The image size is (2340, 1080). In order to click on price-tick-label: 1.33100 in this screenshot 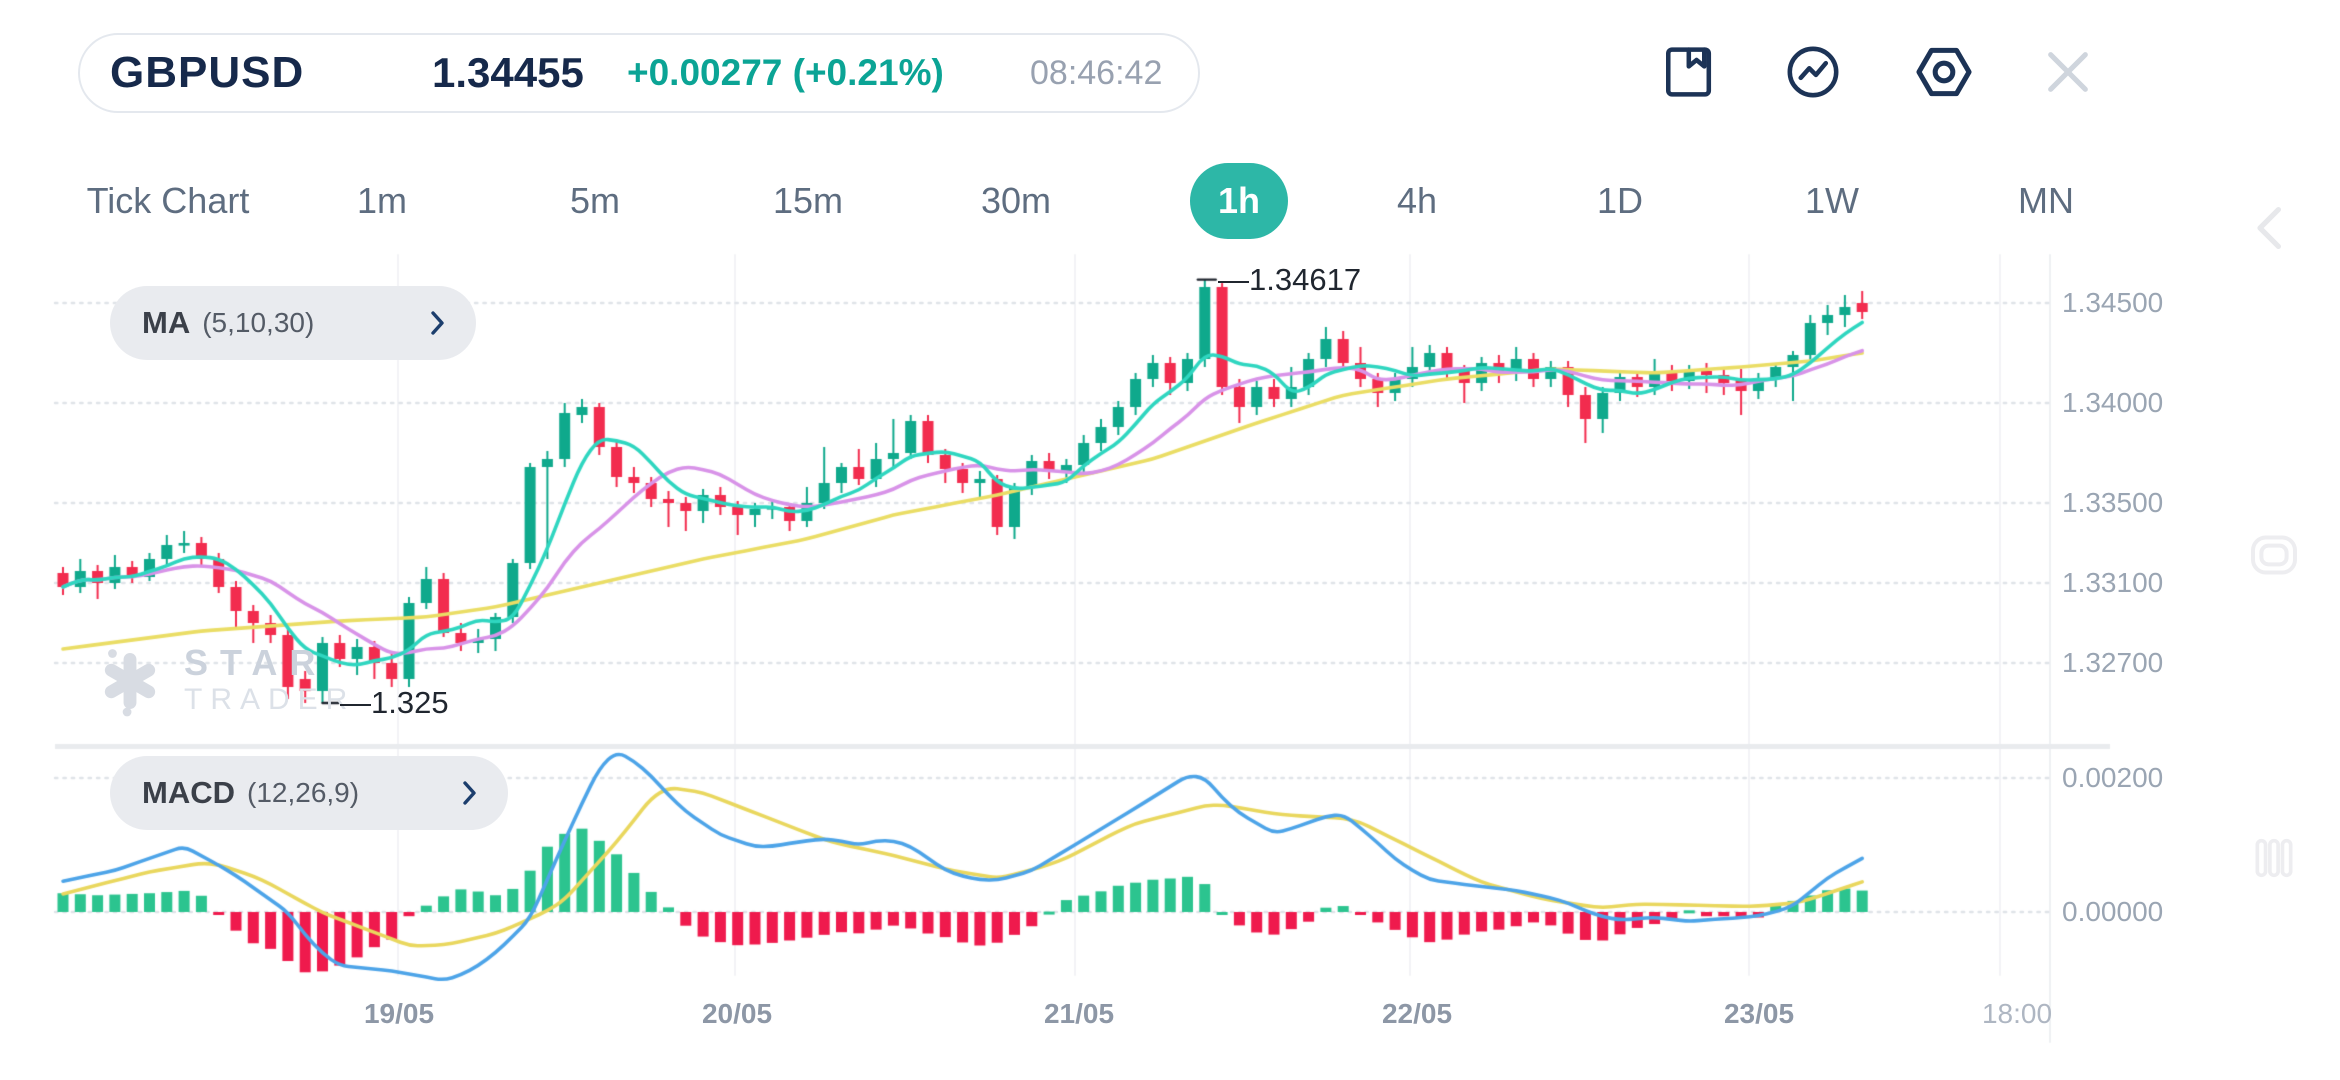, I will do `click(2113, 582)`.